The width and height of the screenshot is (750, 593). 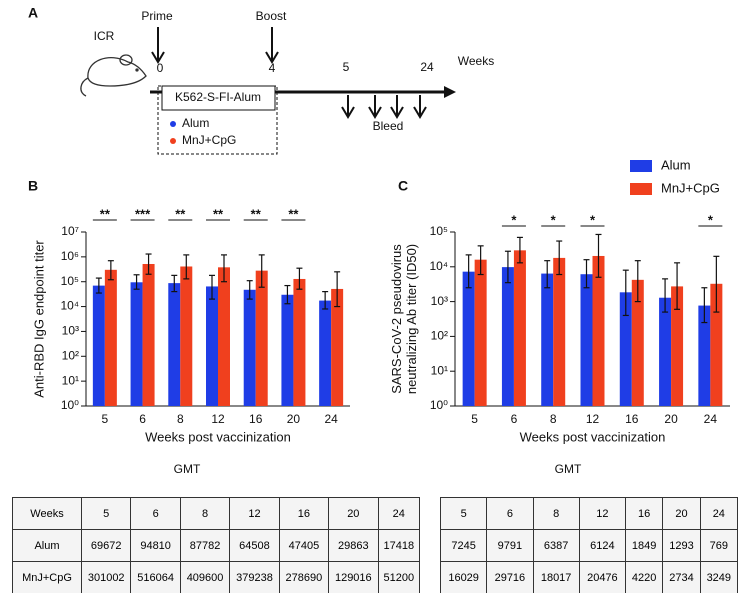 What do you see at coordinates (47, 577) in the screenshot?
I see `table-cell: MnJ+CpG` at bounding box center [47, 577].